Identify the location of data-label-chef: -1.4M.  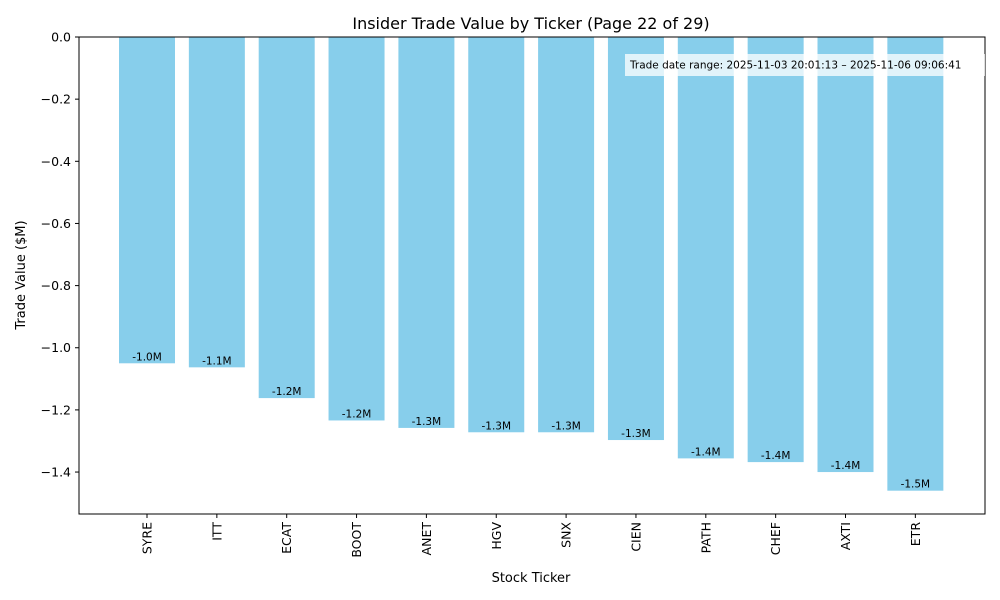
(776, 456).